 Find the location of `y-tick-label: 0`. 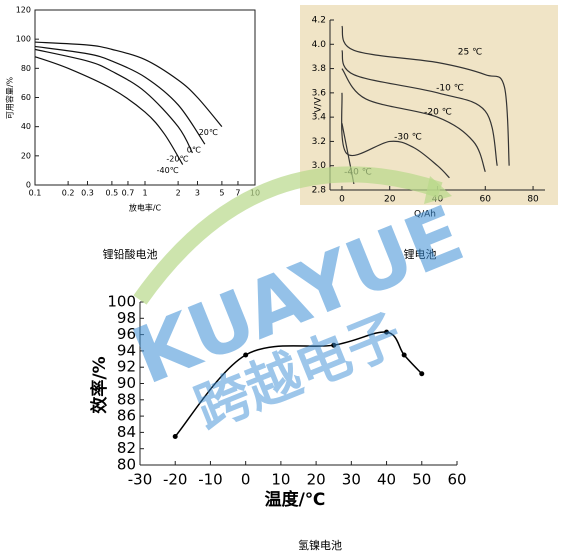

y-tick-label: 0 is located at coordinates (28, 185).